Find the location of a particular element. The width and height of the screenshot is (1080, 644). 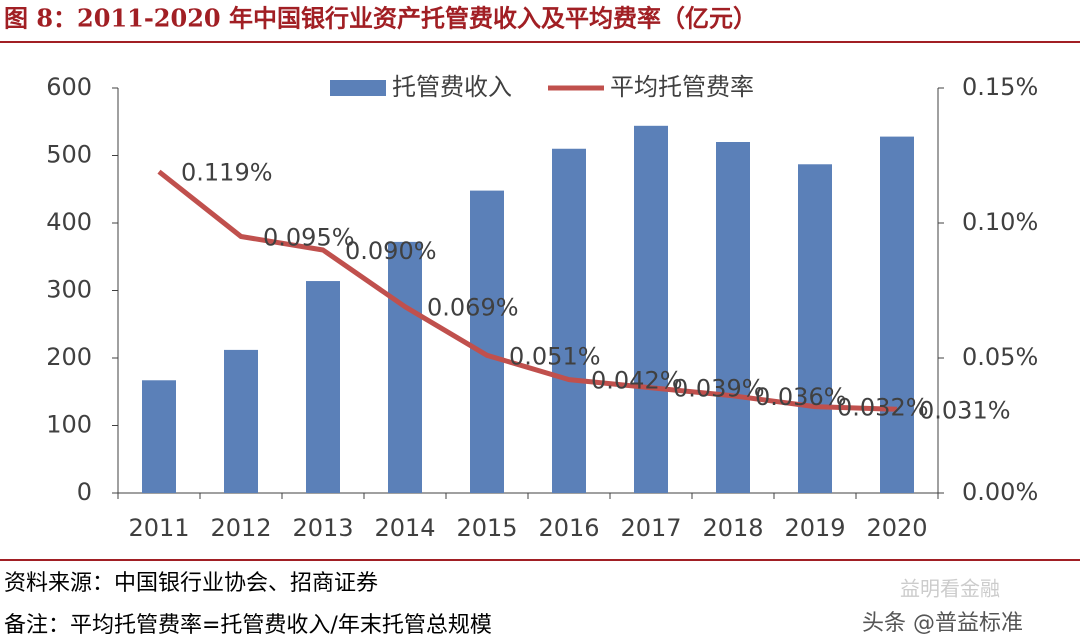

y-tick-label: 600 is located at coordinates (69, 87).